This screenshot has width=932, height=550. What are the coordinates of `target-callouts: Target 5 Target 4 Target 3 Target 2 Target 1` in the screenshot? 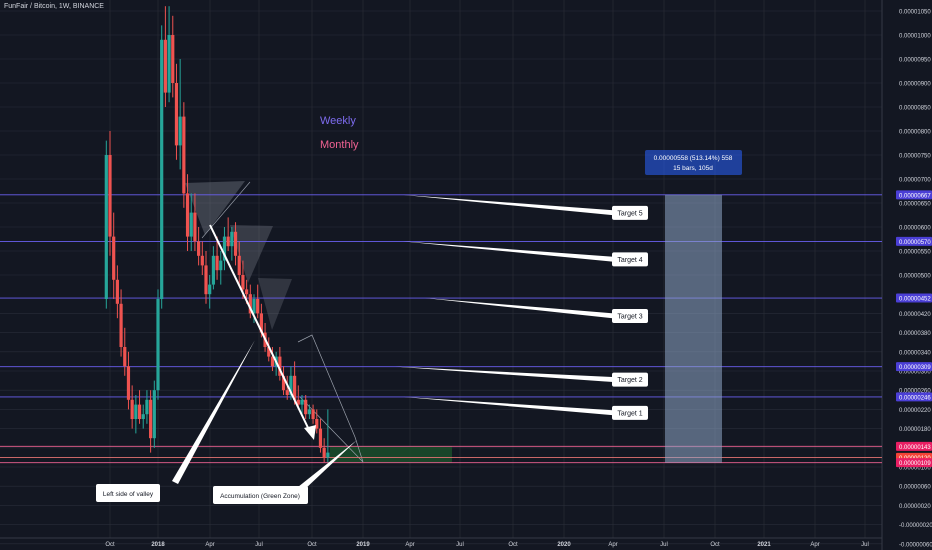 It's located at (521, 307).